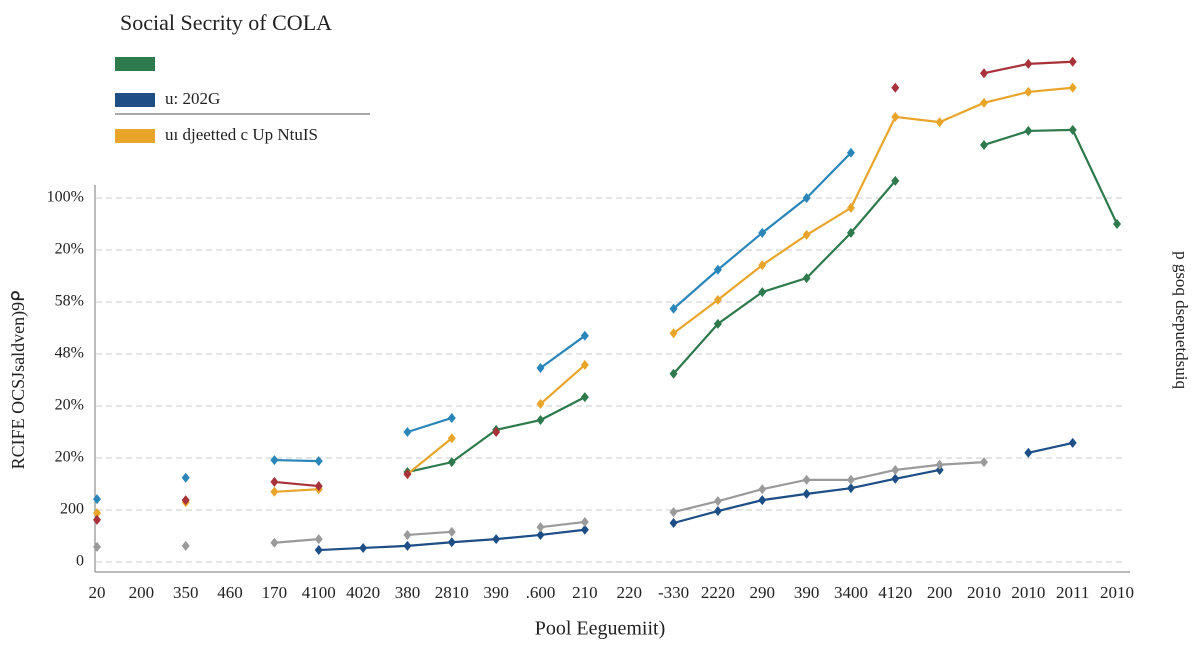 This screenshot has height=659, width=1200. What do you see at coordinates (763, 592) in the screenshot?
I see `x-tick-label: 290` at bounding box center [763, 592].